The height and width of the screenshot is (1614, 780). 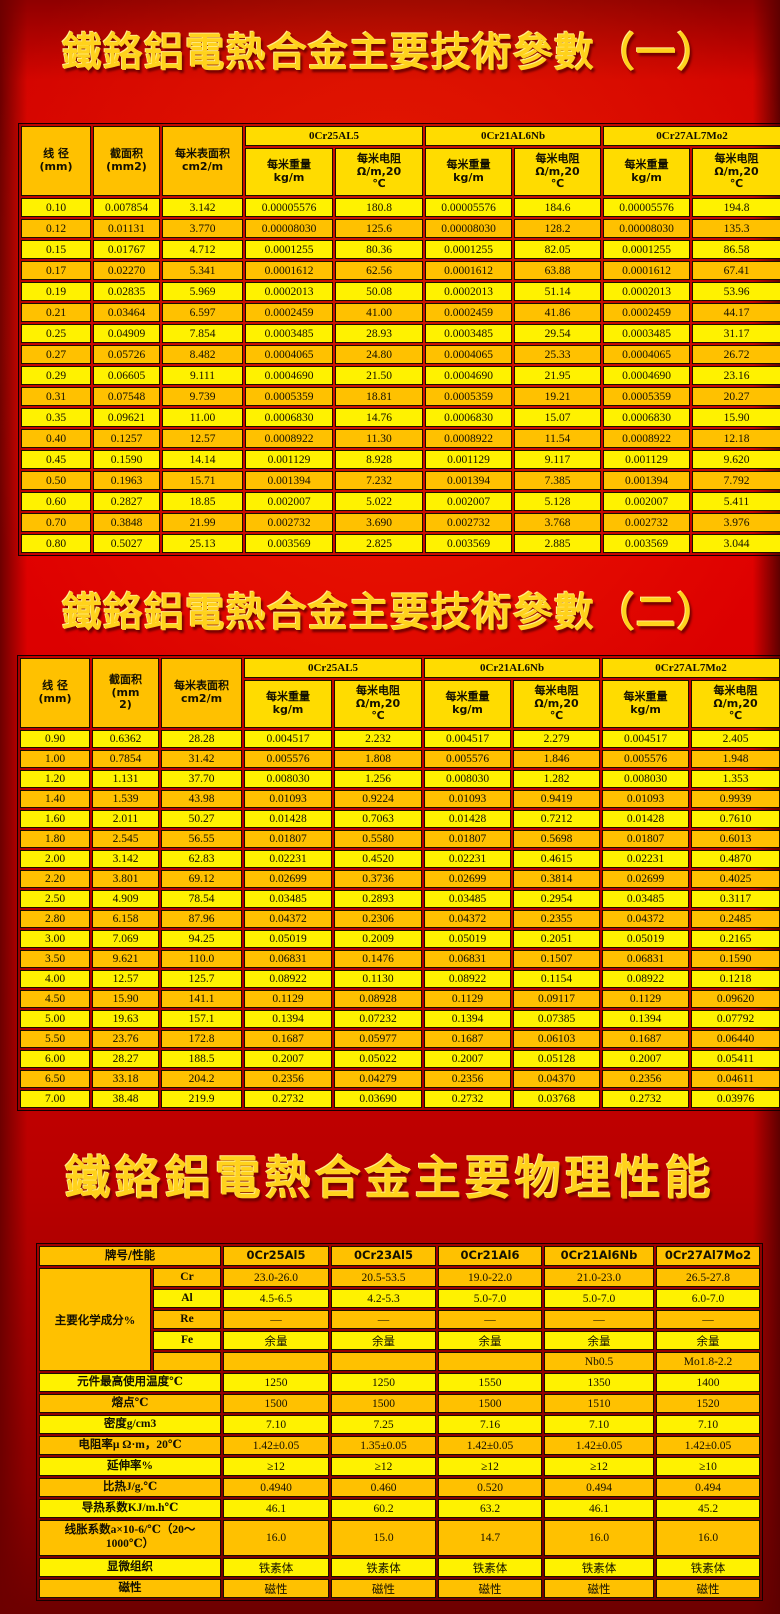 What do you see at coordinates (384, 1382) in the screenshot?
I see `table-cell: 1250` at bounding box center [384, 1382].